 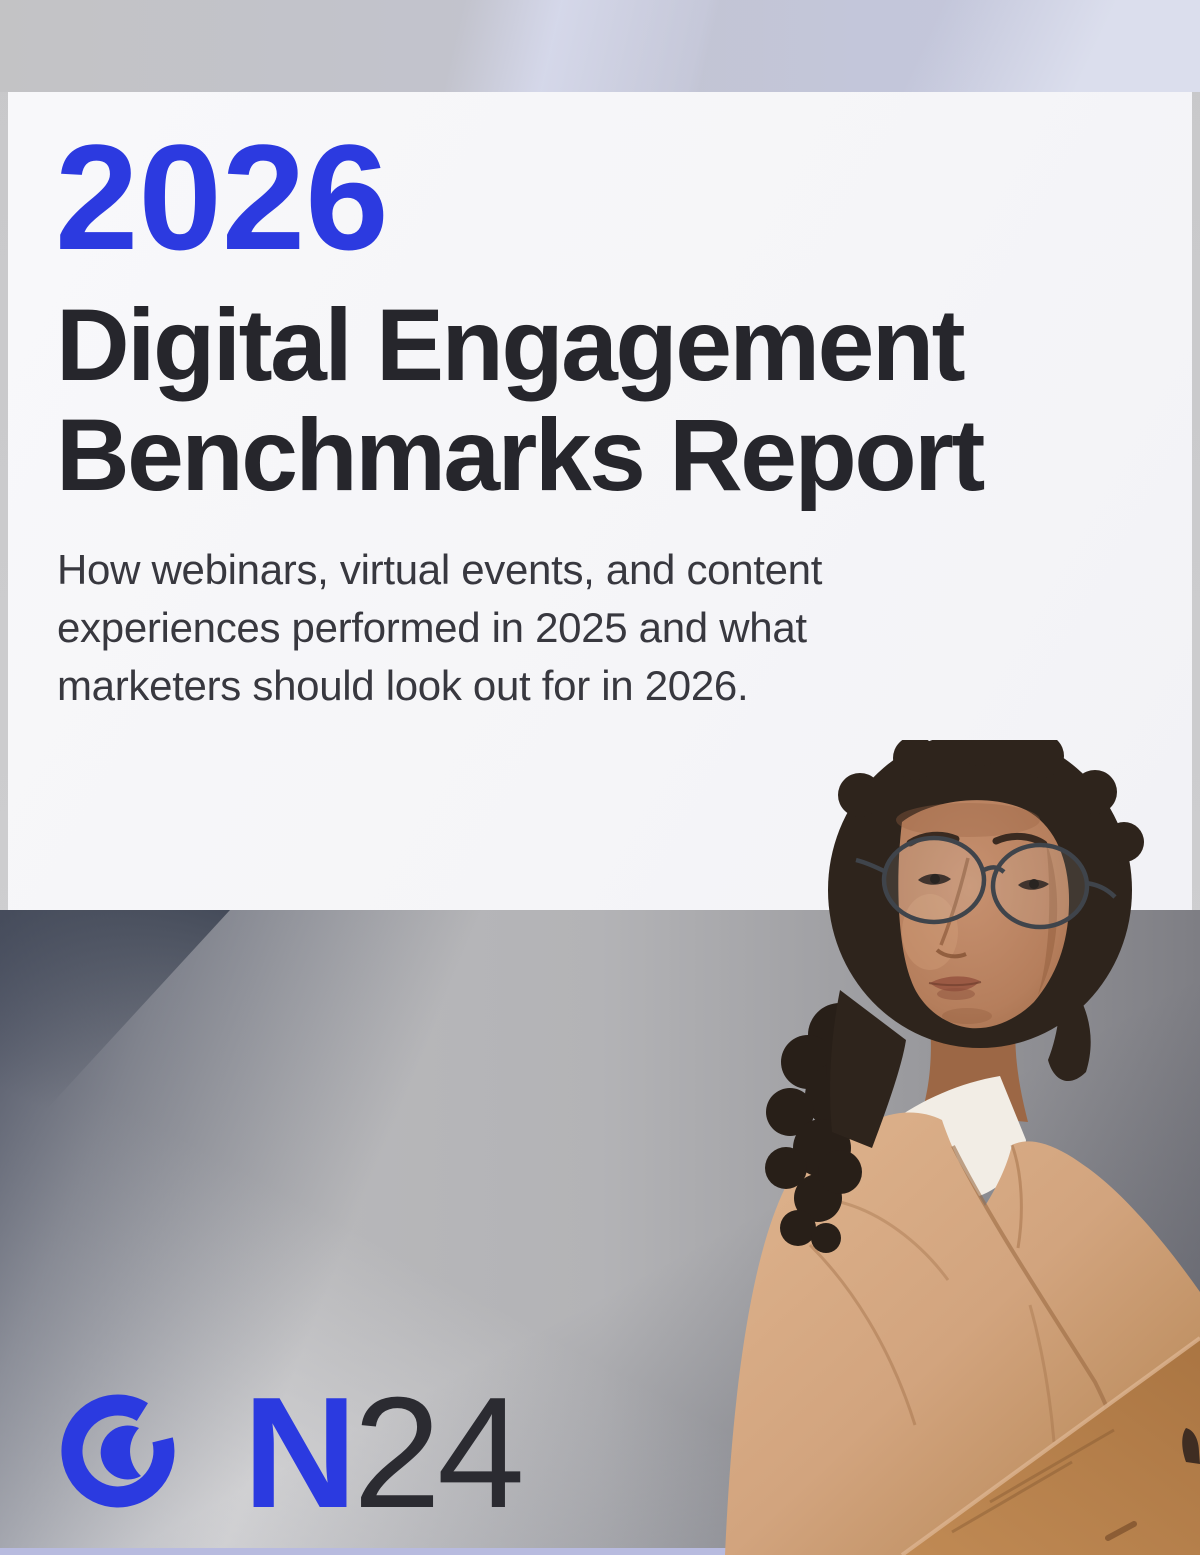 I want to click on glasses-icon, so click(x=986, y=882).